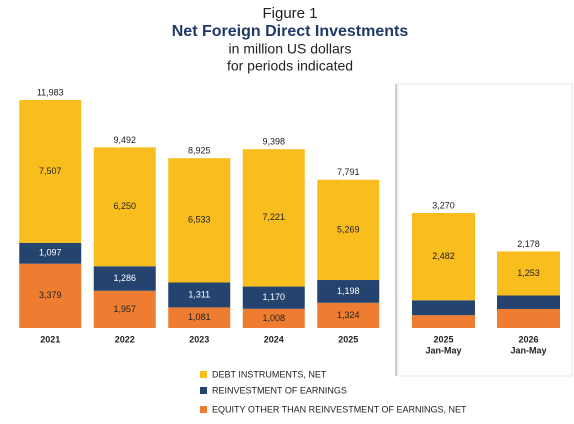 The height and width of the screenshot is (424, 574). What do you see at coordinates (269, 374) in the screenshot?
I see `legend-label: DEBT INSTRUMENTS, NET` at bounding box center [269, 374].